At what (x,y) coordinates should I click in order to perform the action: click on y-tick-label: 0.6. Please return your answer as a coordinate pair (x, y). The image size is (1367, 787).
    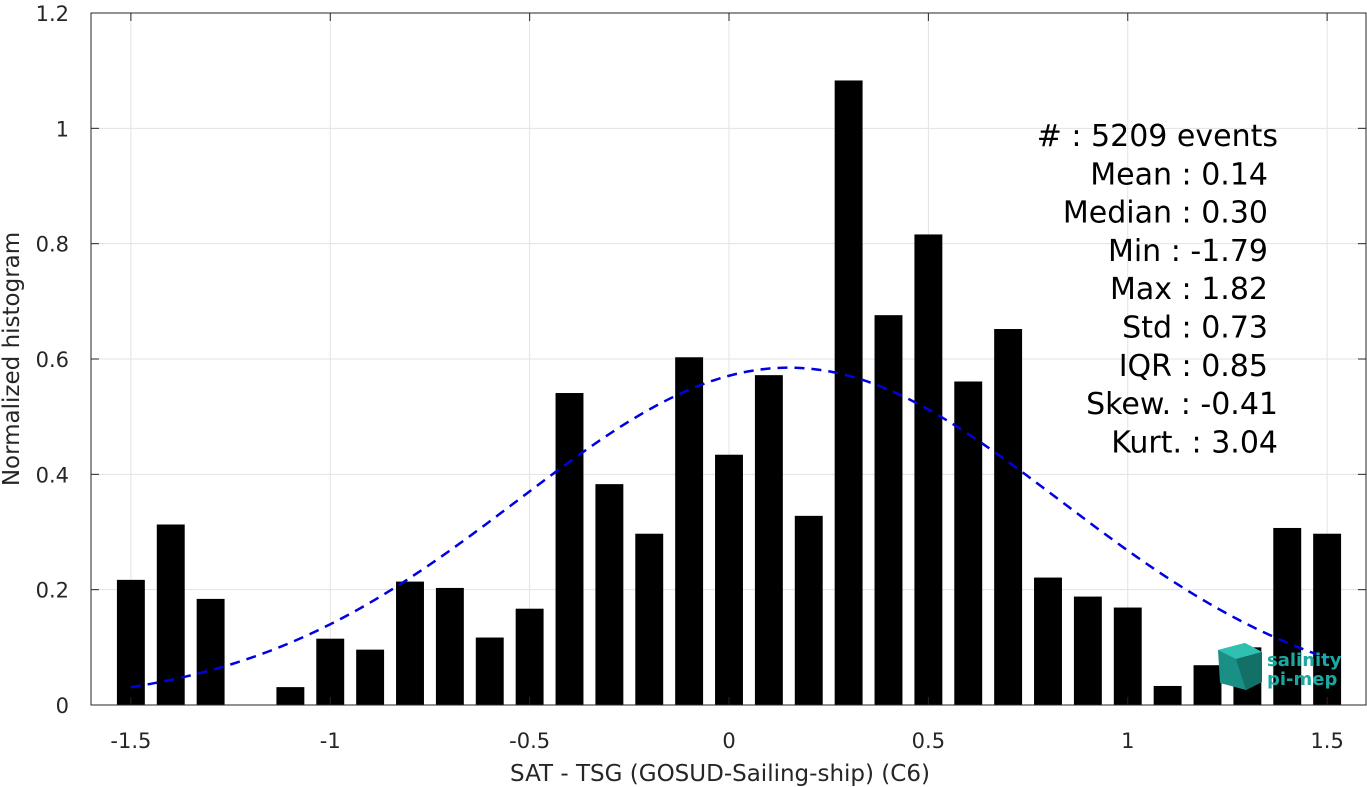
    Looking at the image, I should click on (52, 360).